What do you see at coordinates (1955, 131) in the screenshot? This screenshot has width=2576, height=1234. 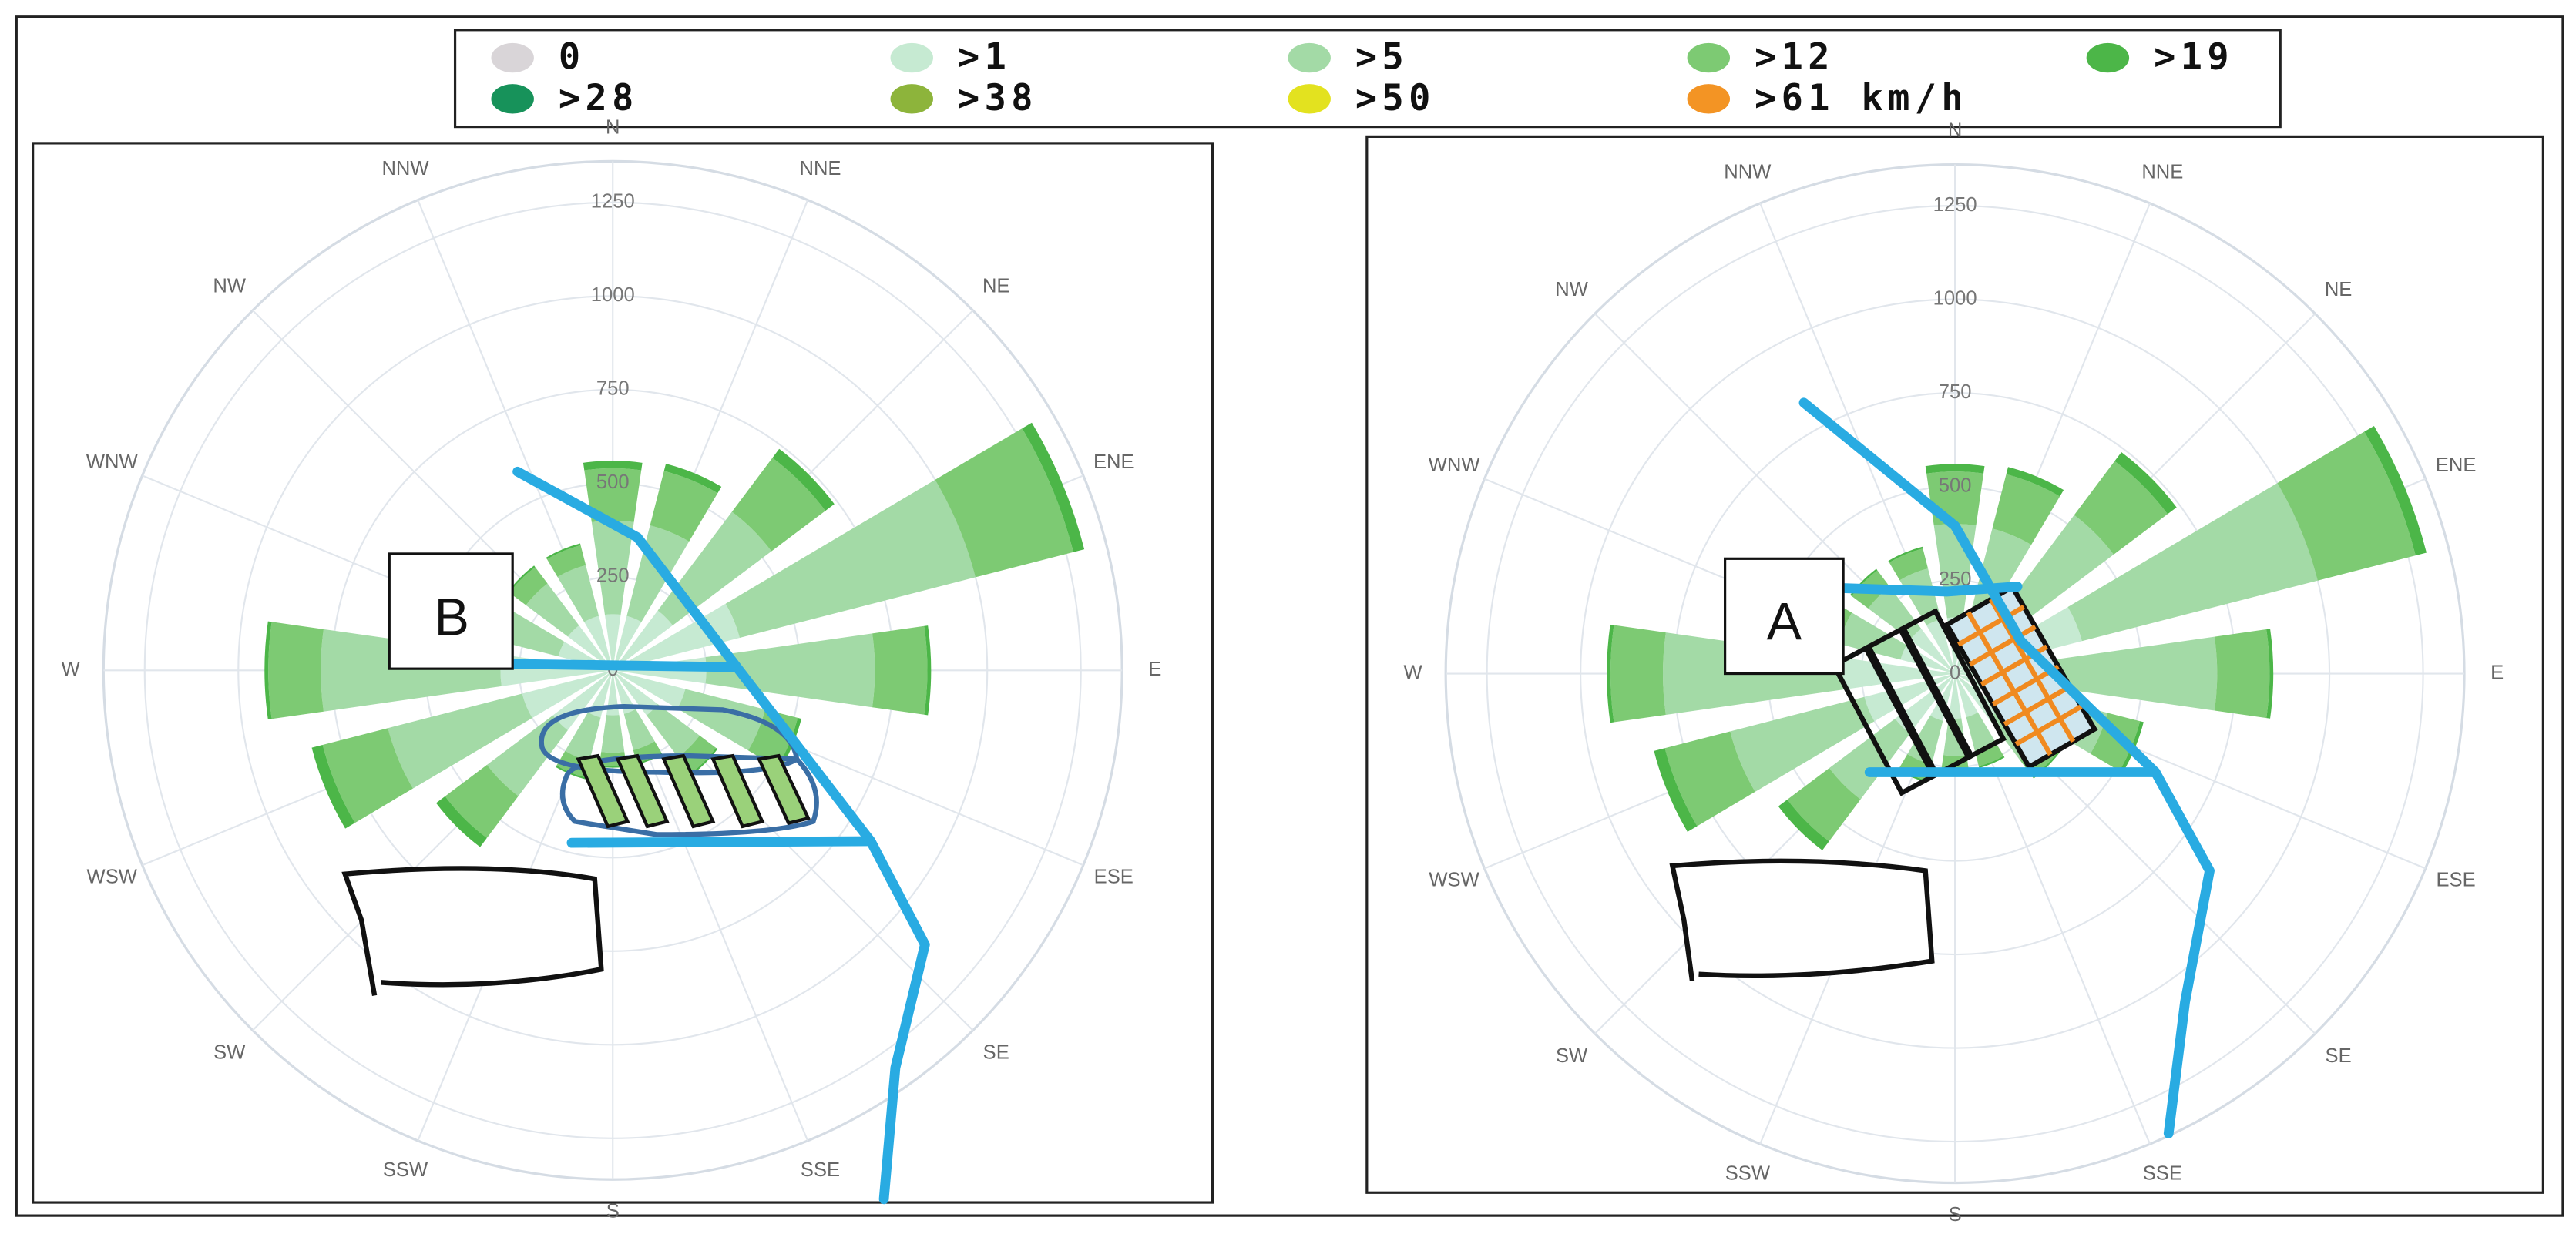 I see `direction-label: N` at bounding box center [1955, 131].